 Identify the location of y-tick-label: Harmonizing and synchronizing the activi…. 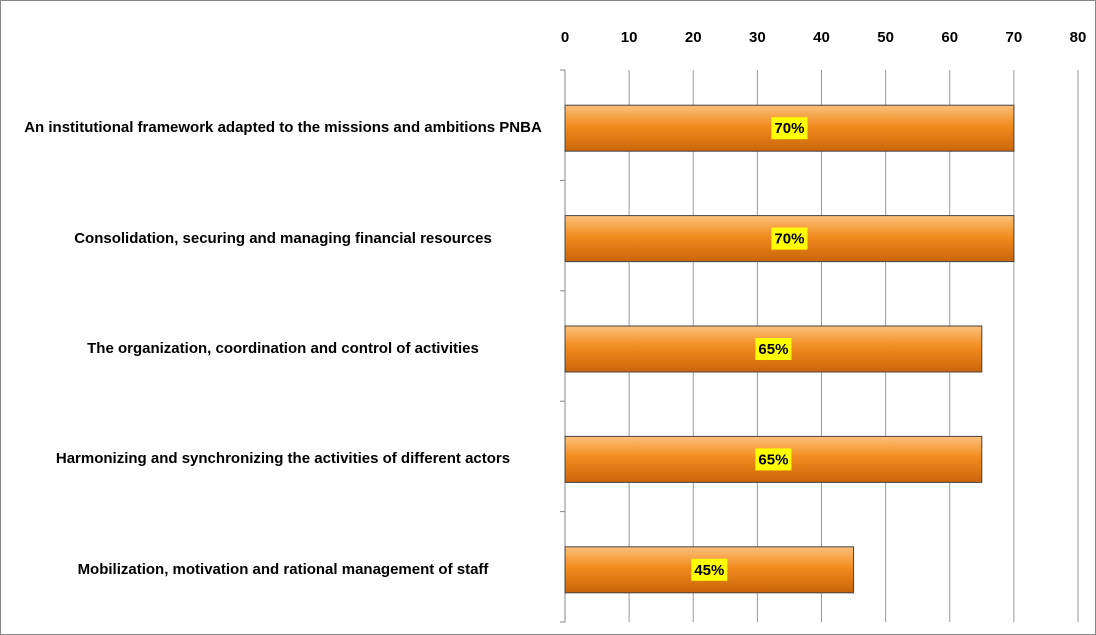
(283, 459).